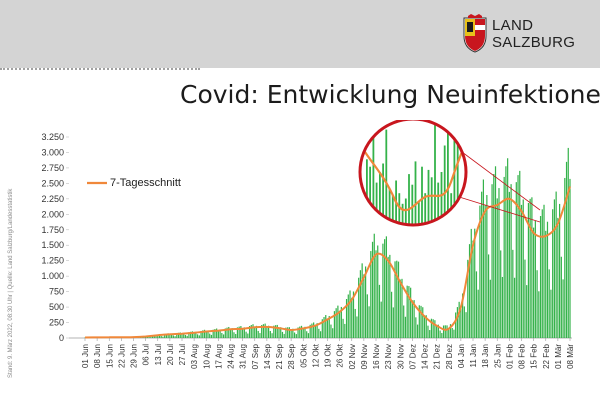 The width and height of the screenshot is (600, 400). I want to click on zoom-average-line, so click(415, 177).